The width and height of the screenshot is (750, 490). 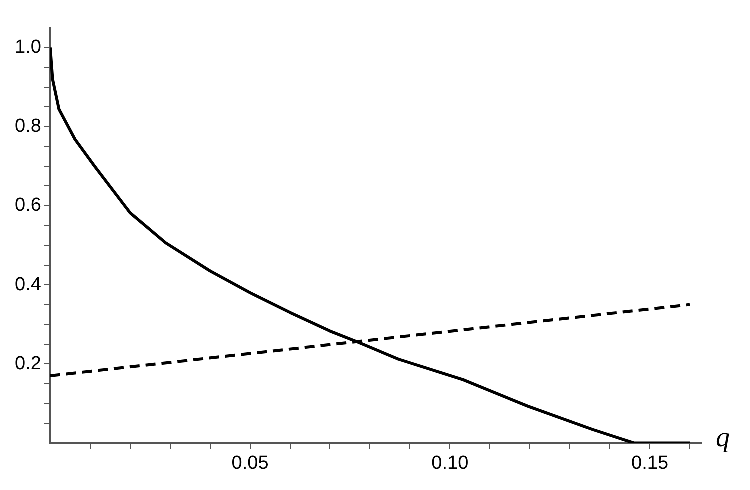 I want to click on y-tick-label: 0.8, so click(x=28, y=127).